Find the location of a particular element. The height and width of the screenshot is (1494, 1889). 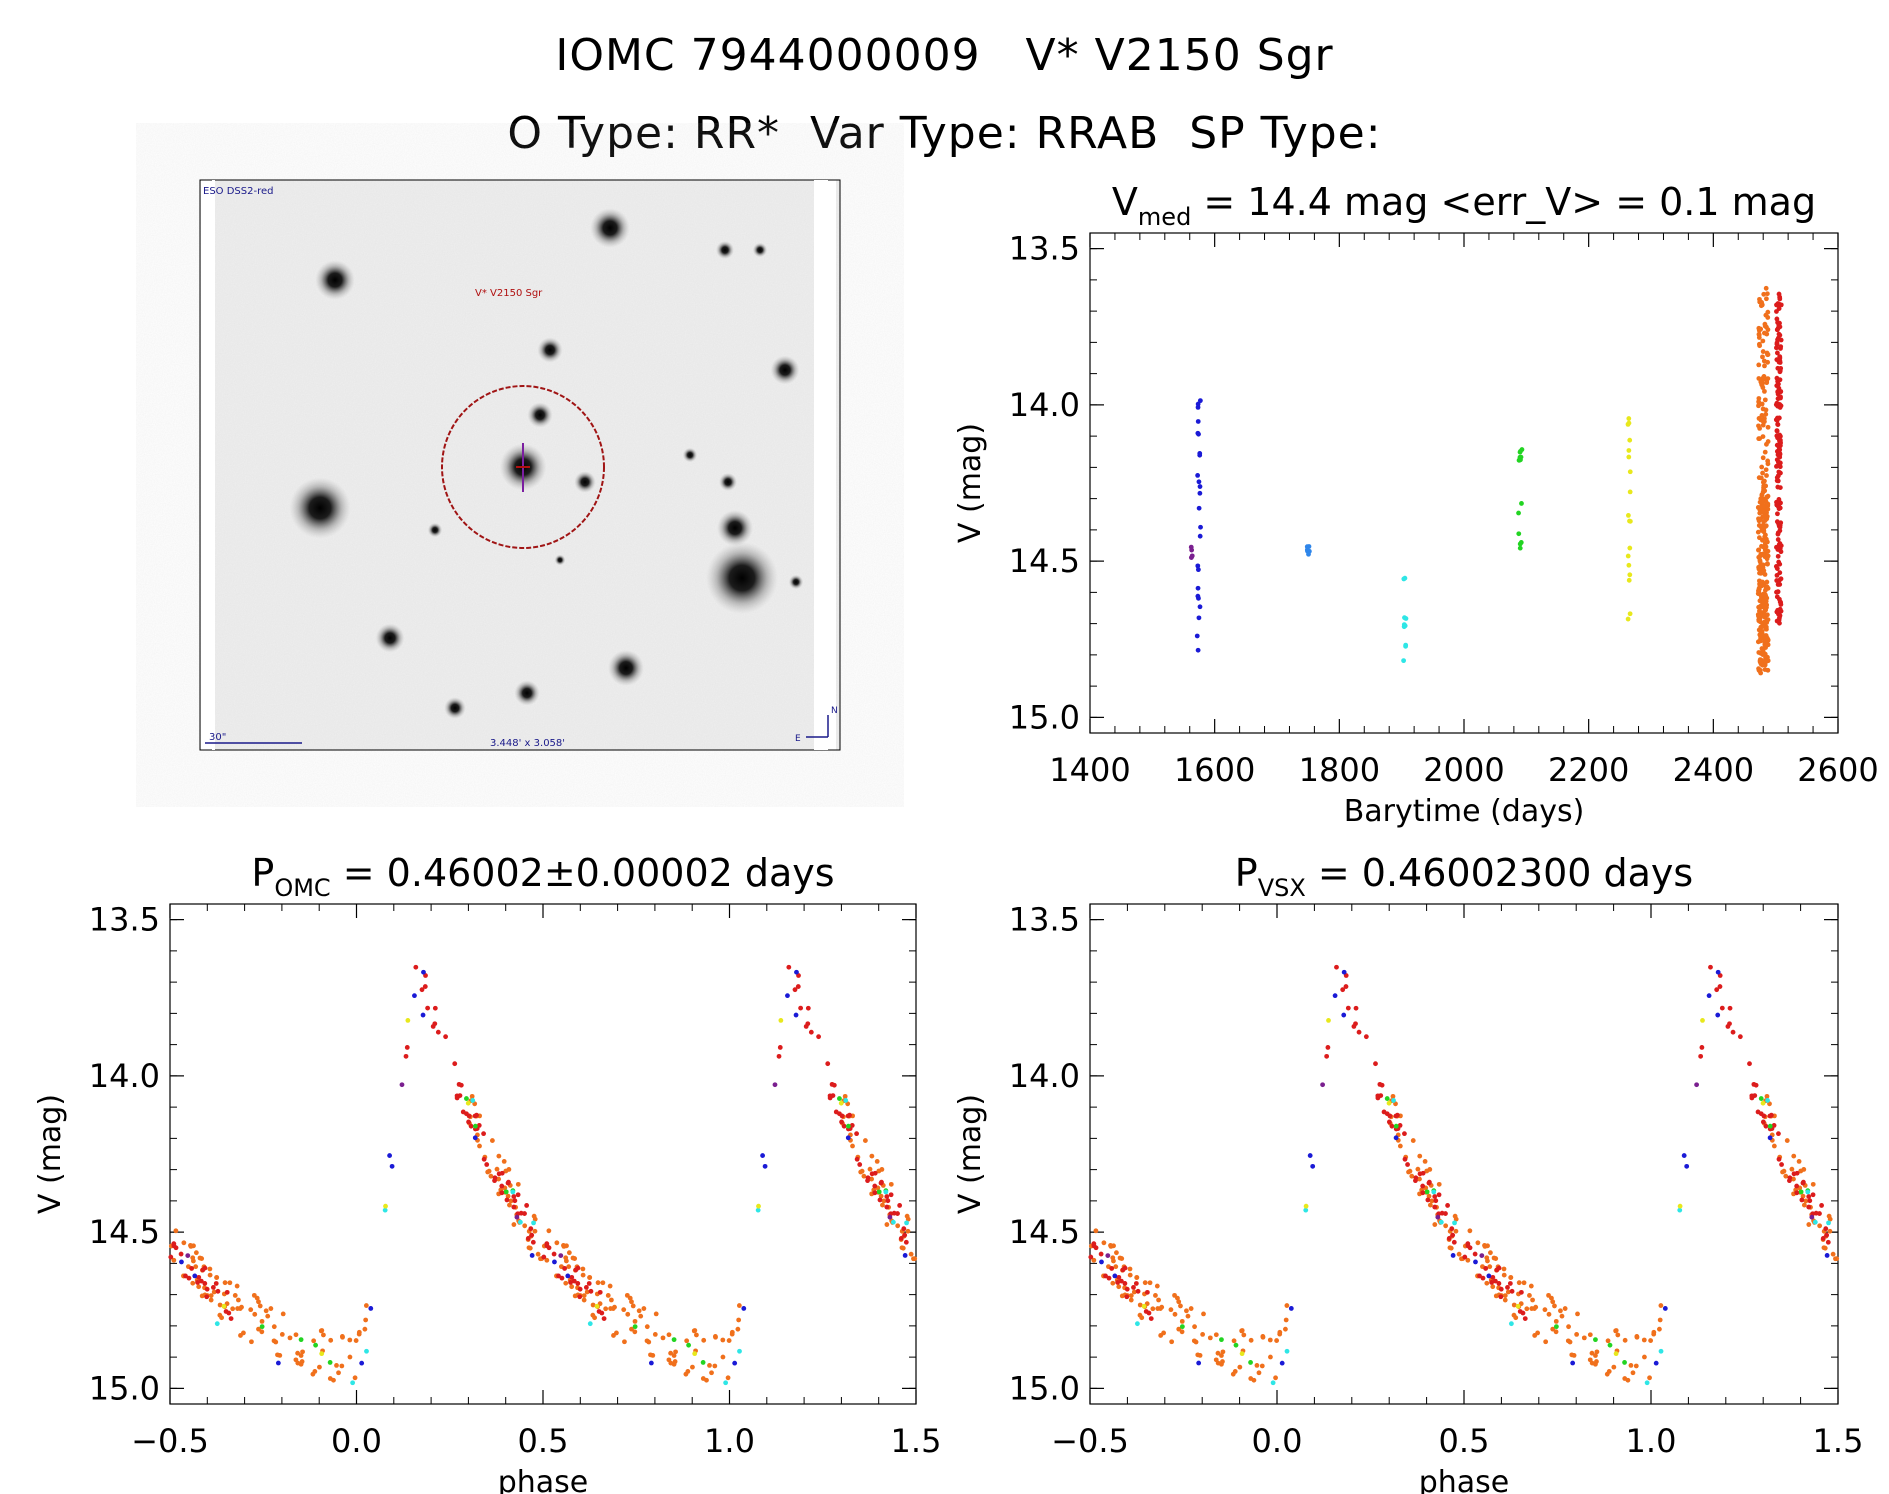

phase-vsx-series-green is located at coordinates (1495, 1230).